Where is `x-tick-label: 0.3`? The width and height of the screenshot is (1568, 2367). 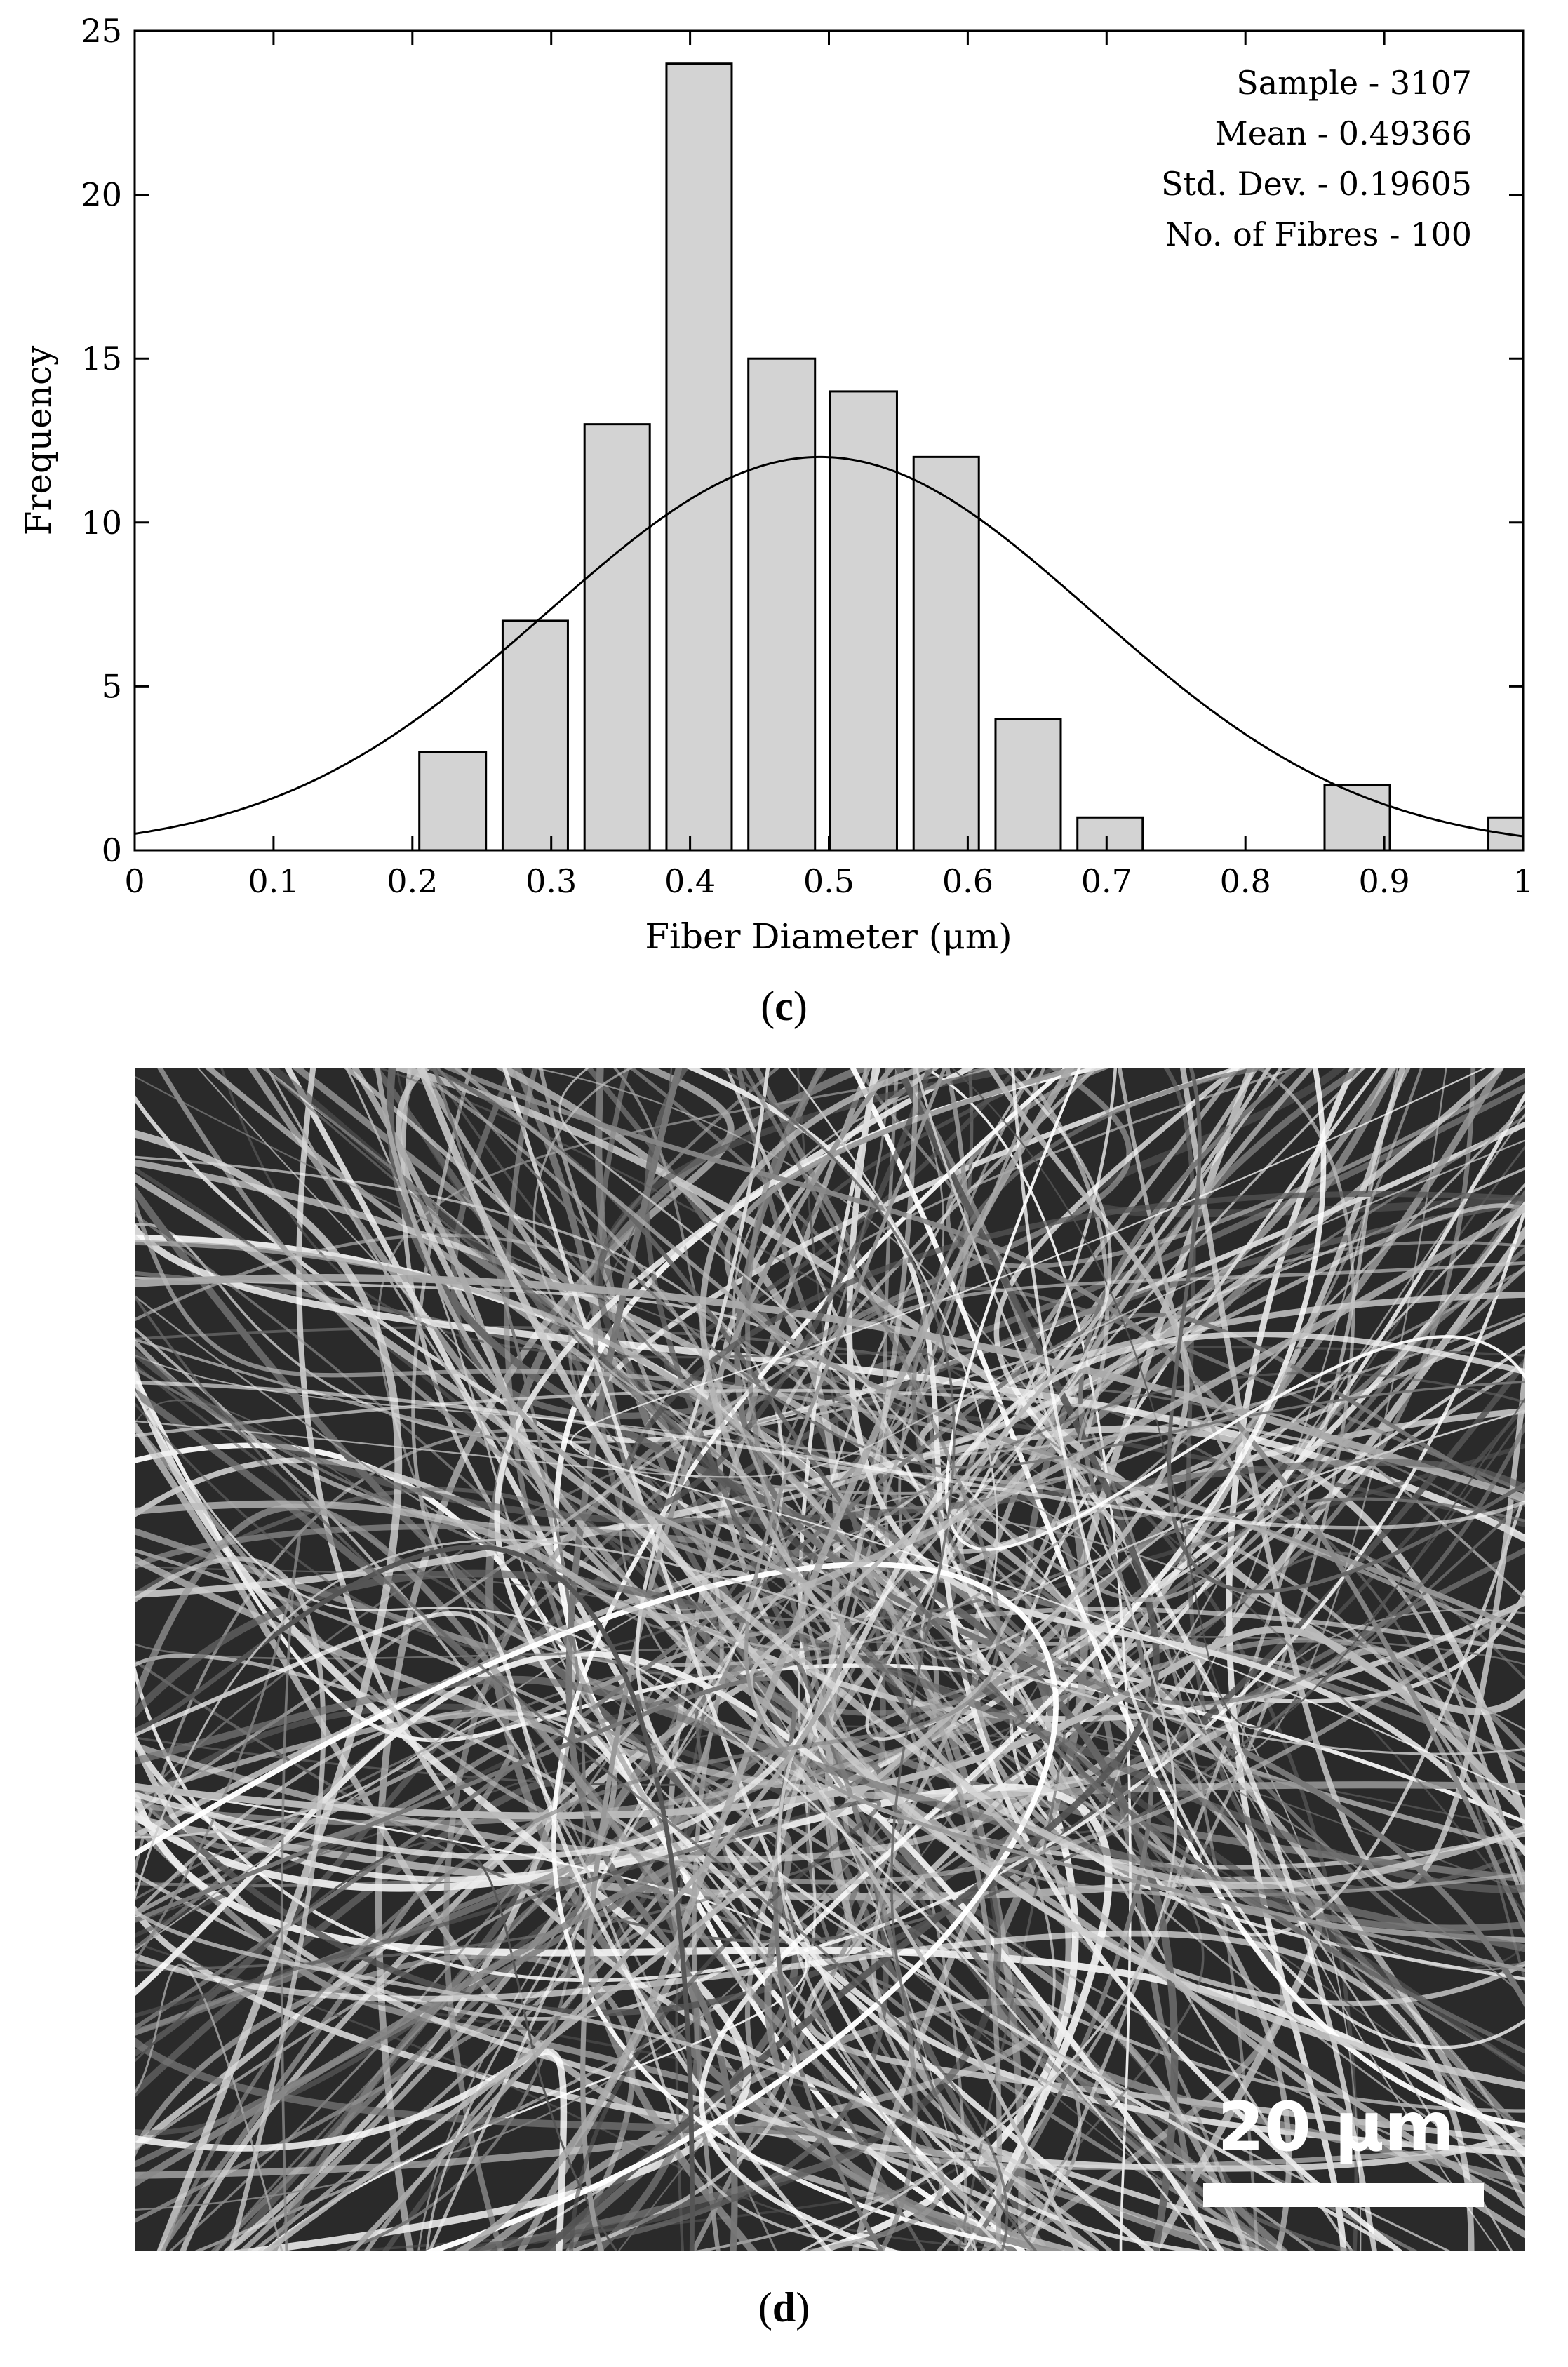 x-tick-label: 0.3 is located at coordinates (551, 881).